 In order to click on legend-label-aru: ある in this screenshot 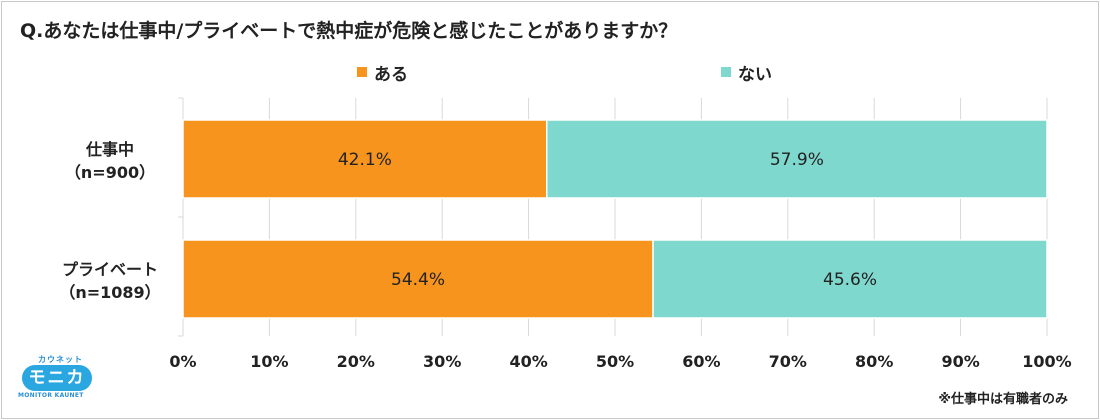, I will do `click(391, 74)`.